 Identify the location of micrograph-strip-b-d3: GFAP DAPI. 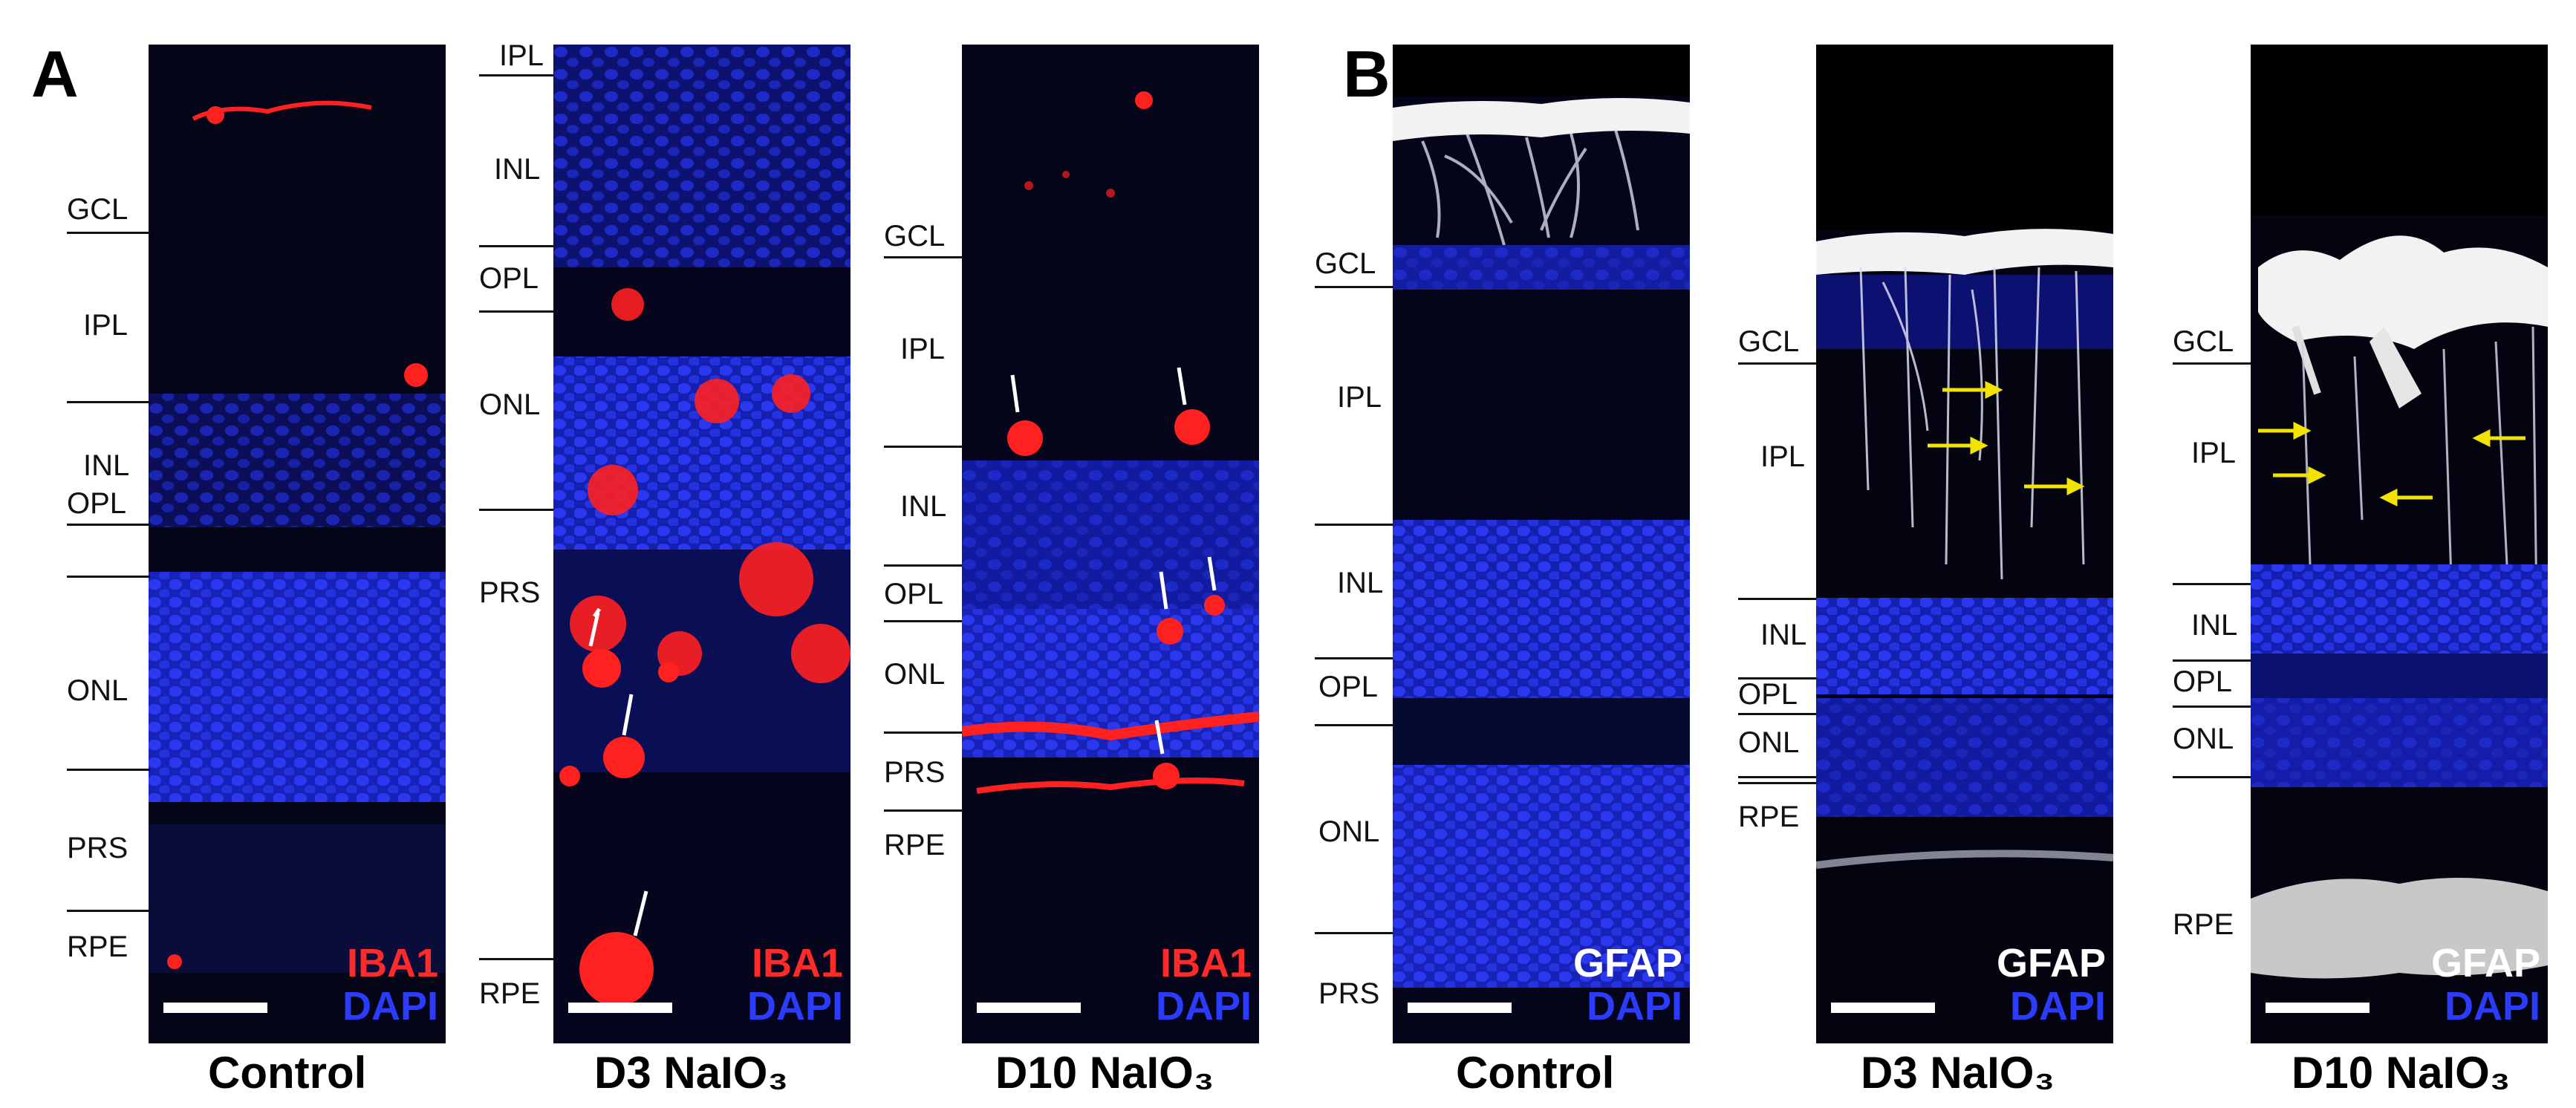
(1964, 544).